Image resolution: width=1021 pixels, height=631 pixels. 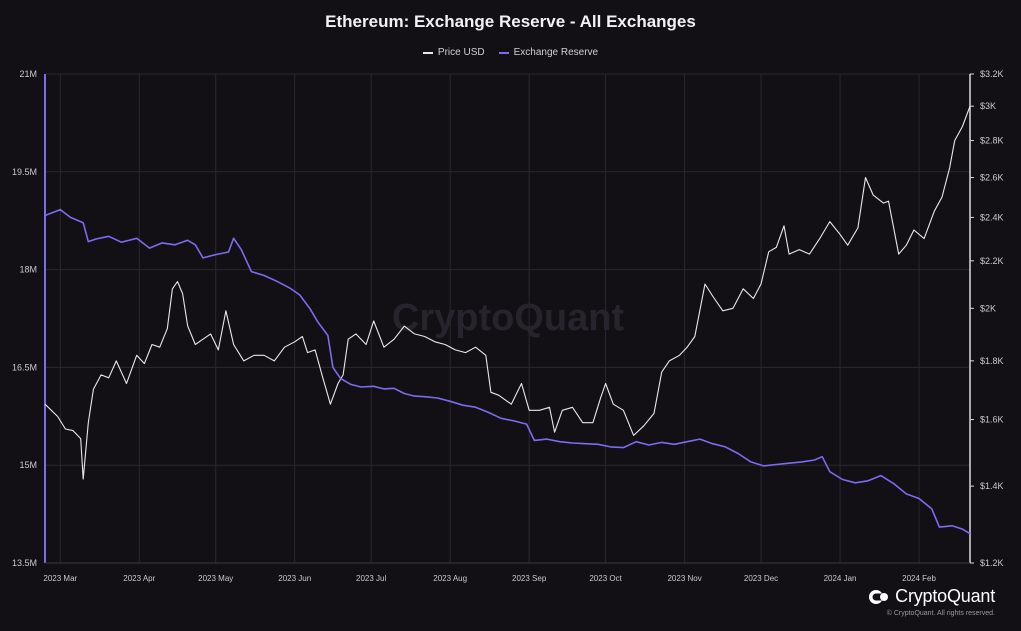 I want to click on x-tick-label: 2023 Sep, so click(x=529, y=578).